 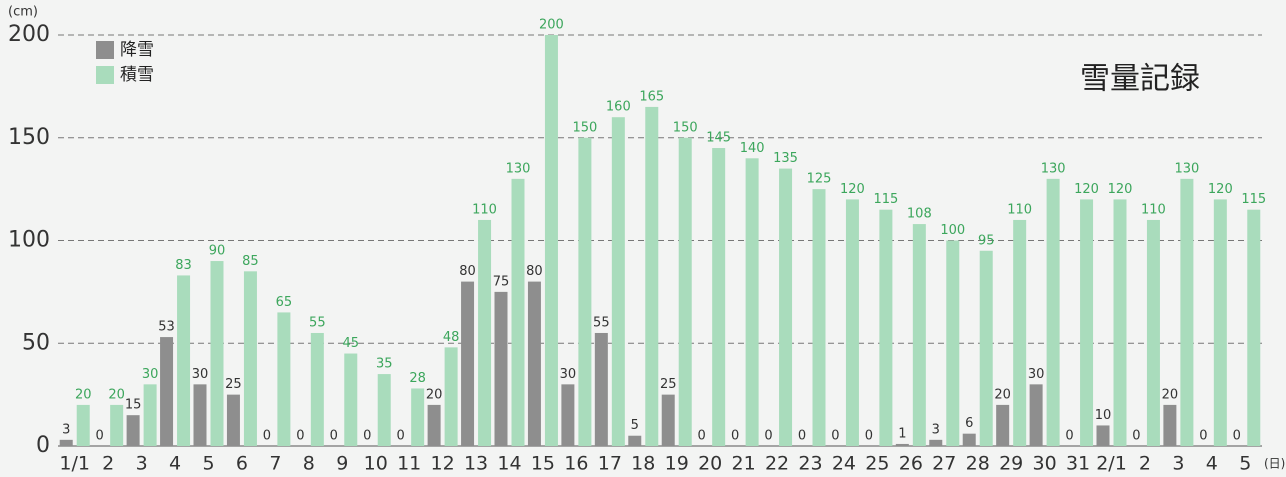 I want to click on y-tick-label: 50, so click(x=36, y=342).